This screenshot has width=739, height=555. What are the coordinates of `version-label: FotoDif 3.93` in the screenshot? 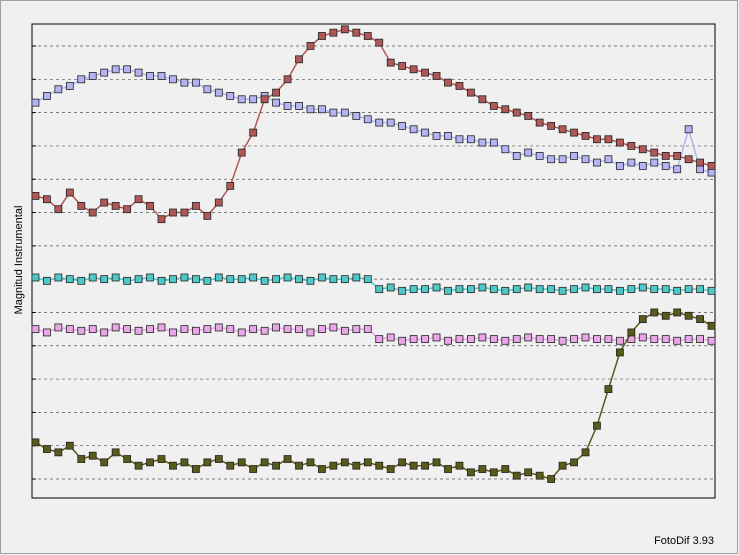 It's located at (684, 541).